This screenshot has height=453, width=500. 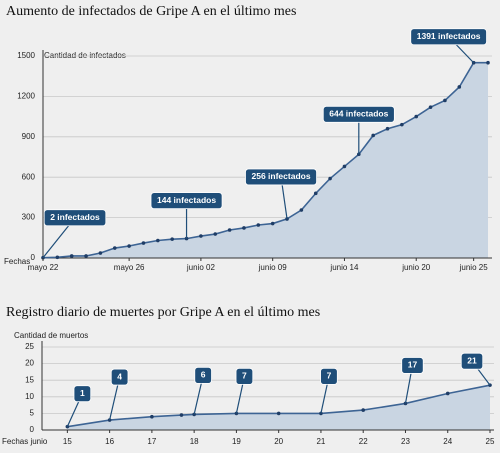 I want to click on x-tick-label: 19, so click(x=236, y=441).